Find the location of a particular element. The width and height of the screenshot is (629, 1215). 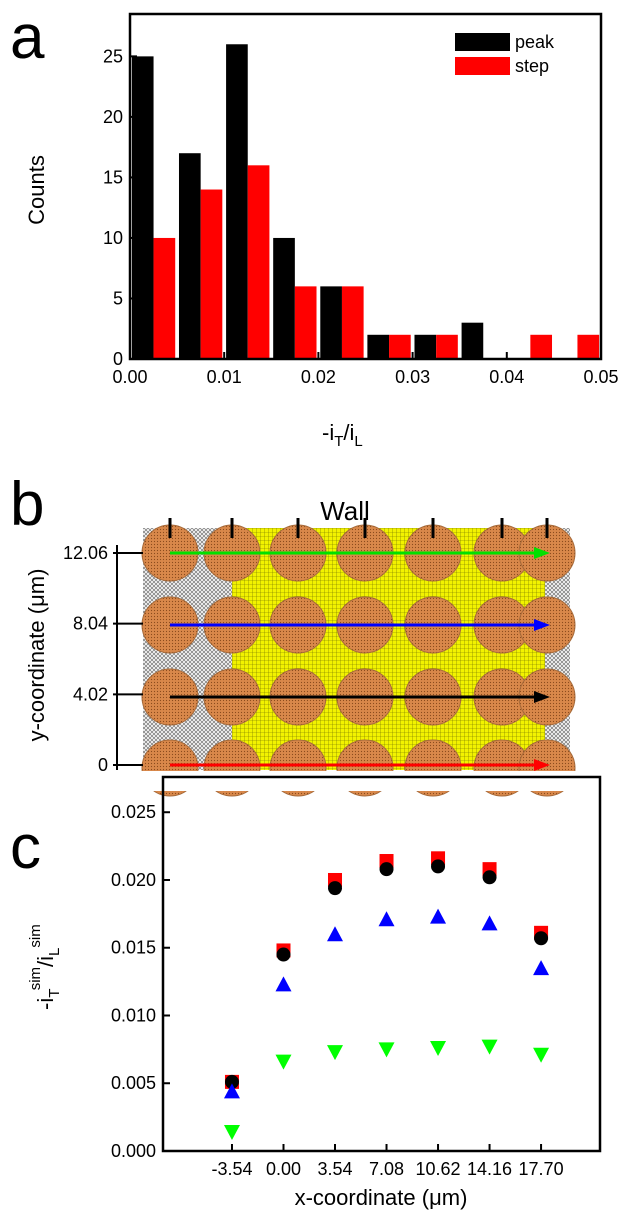

y-tick-label: 5 is located at coordinates (118, 298).